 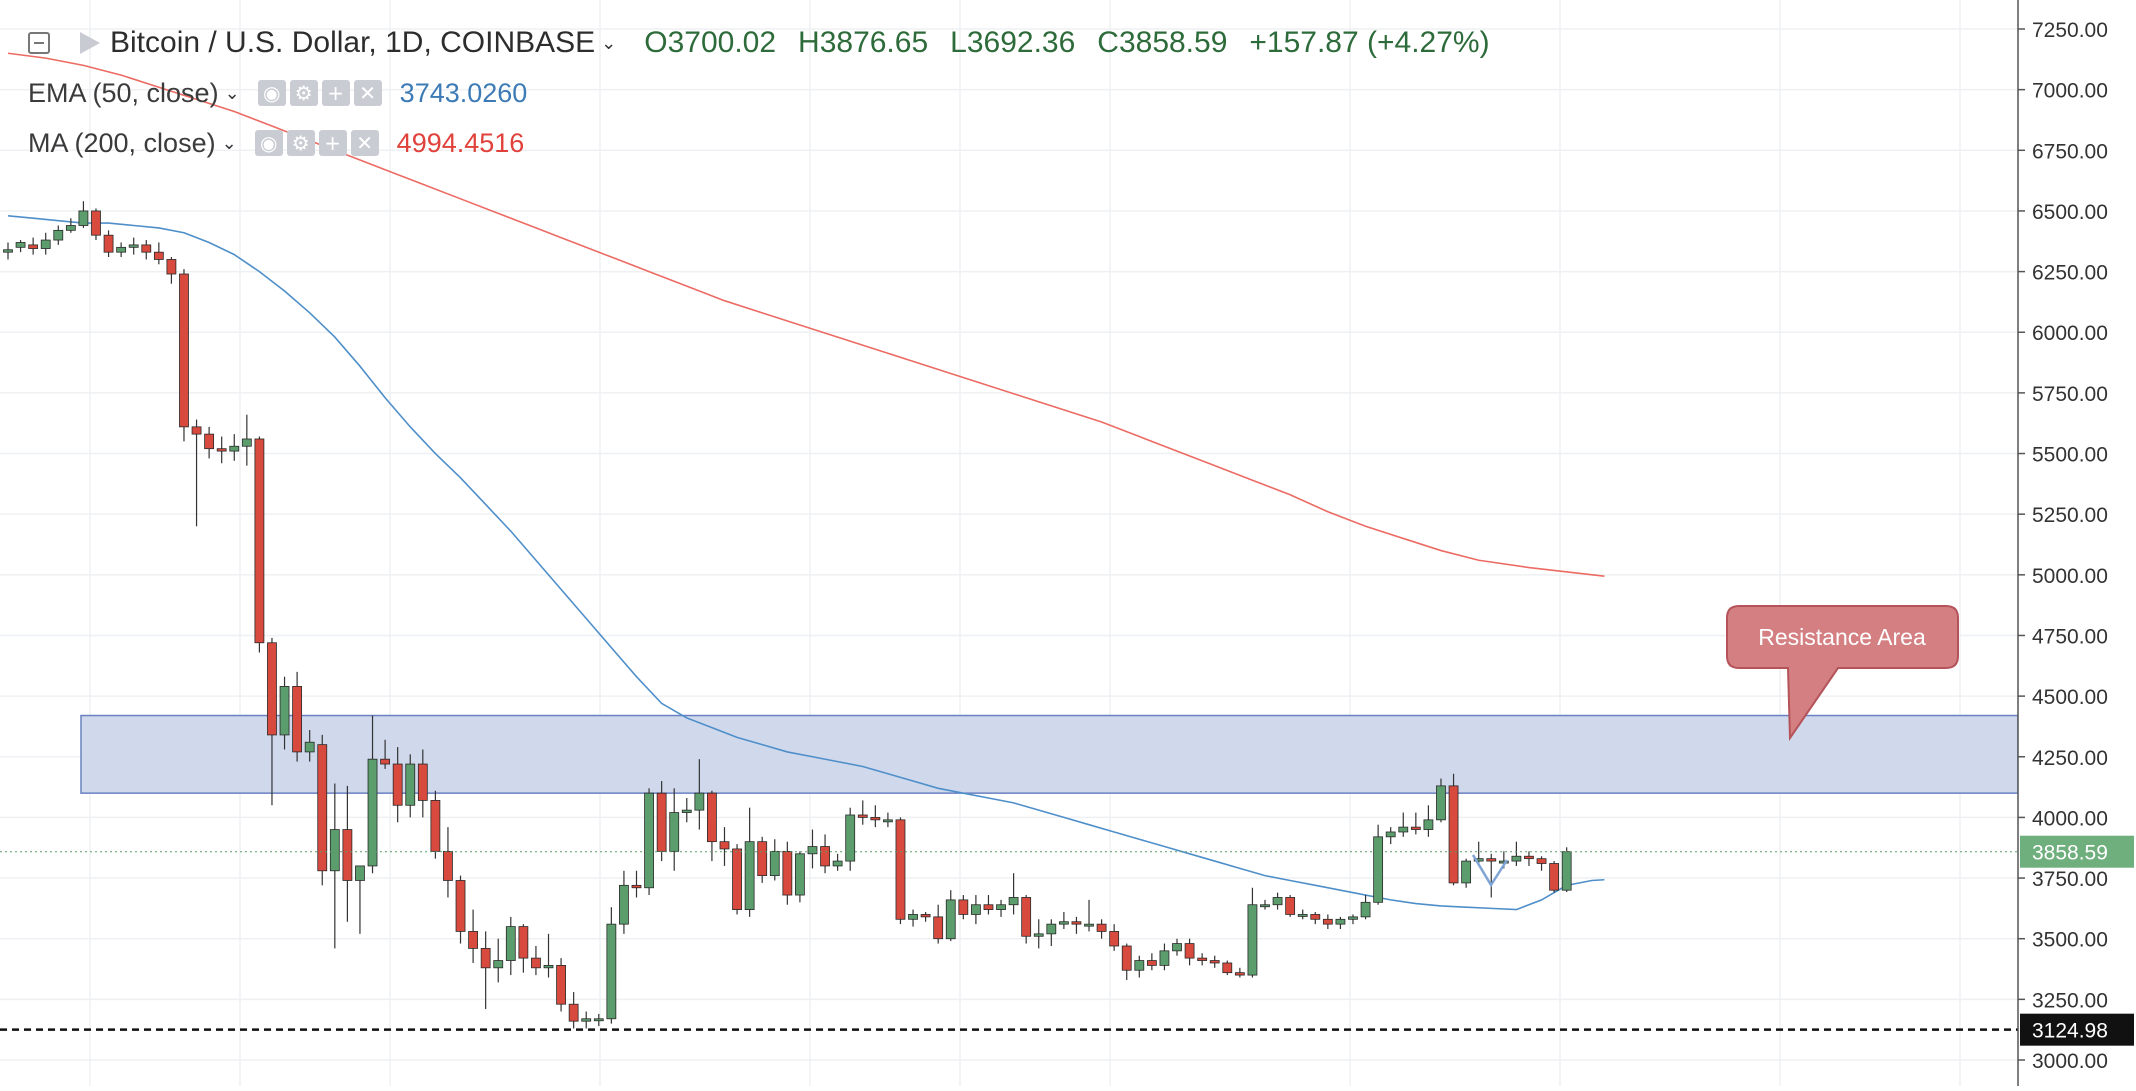 What do you see at coordinates (1049, 754) in the screenshot?
I see `resistance-zone-rect` at bounding box center [1049, 754].